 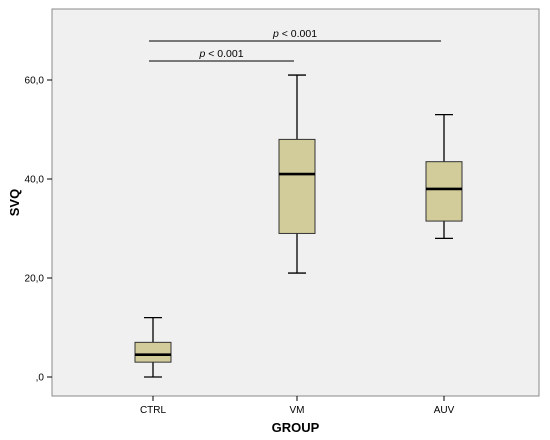 I want to click on box-vm, so click(x=297, y=174).